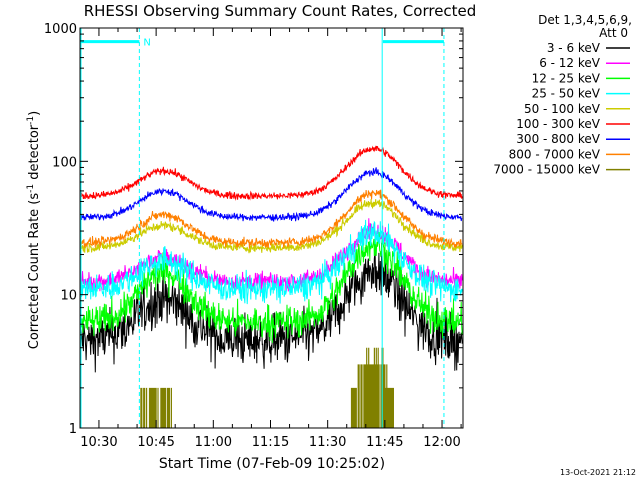 Image resolution: width=640 pixels, height=480 pixels. What do you see at coordinates (555, 154) in the screenshot?
I see `legend-label: 800 - 7000 keV` at bounding box center [555, 154].